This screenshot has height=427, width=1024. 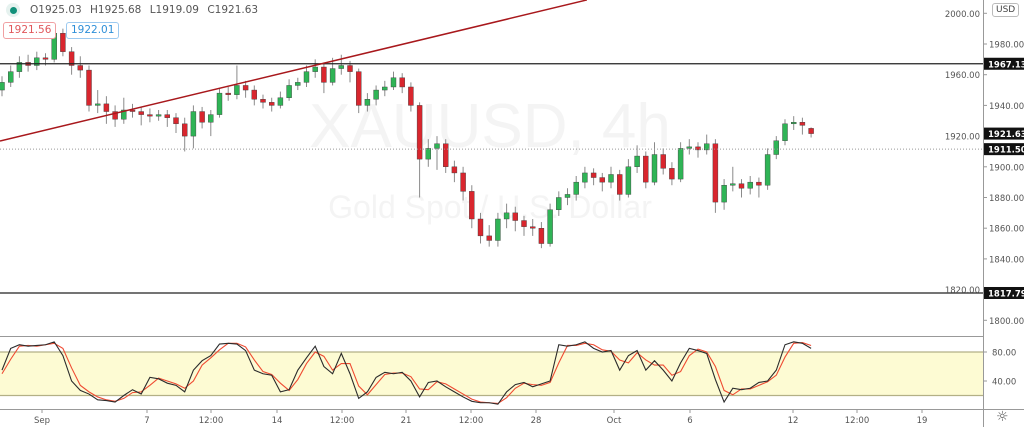 I want to click on time-tick-label: 12:00, so click(x=342, y=421).